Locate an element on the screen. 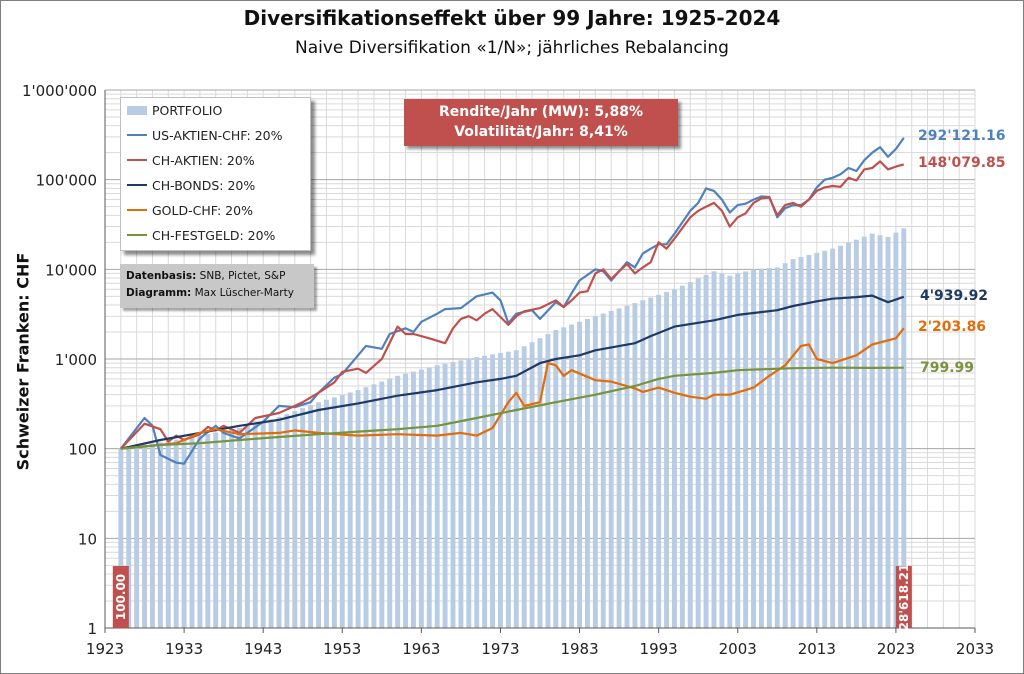  legend-label-us-aktien: US-AKTIEN-CHF: 20% is located at coordinates (217, 135).